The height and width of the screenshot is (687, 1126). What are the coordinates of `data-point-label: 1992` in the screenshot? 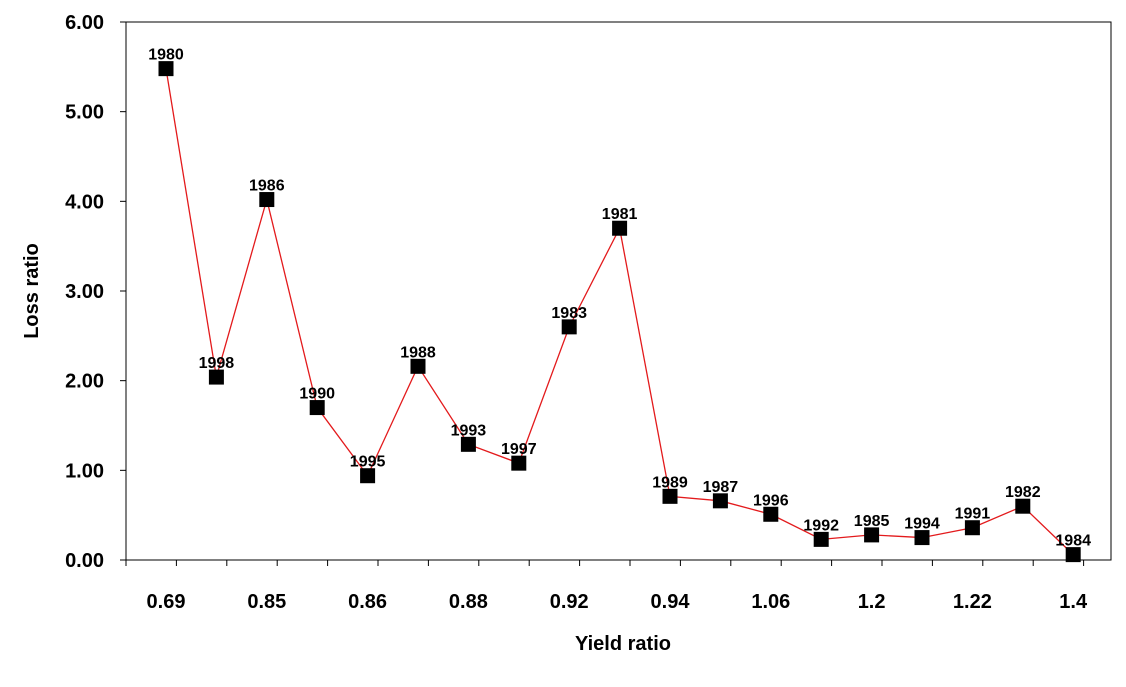 It's located at (821, 525).